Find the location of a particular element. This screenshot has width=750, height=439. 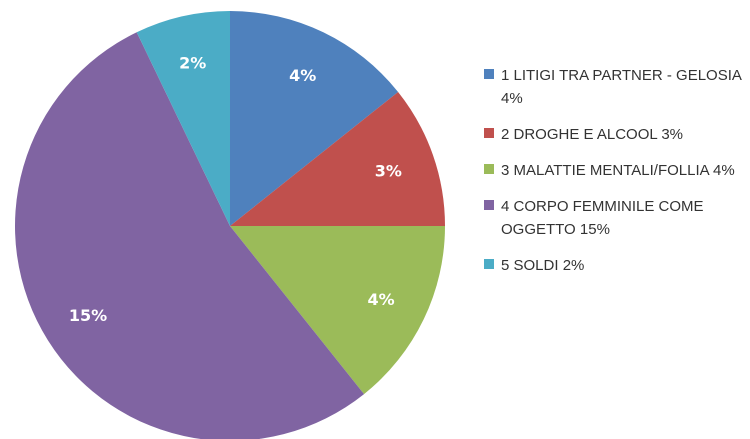

pie-data-label-5: 2% is located at coordinates (192, 63).